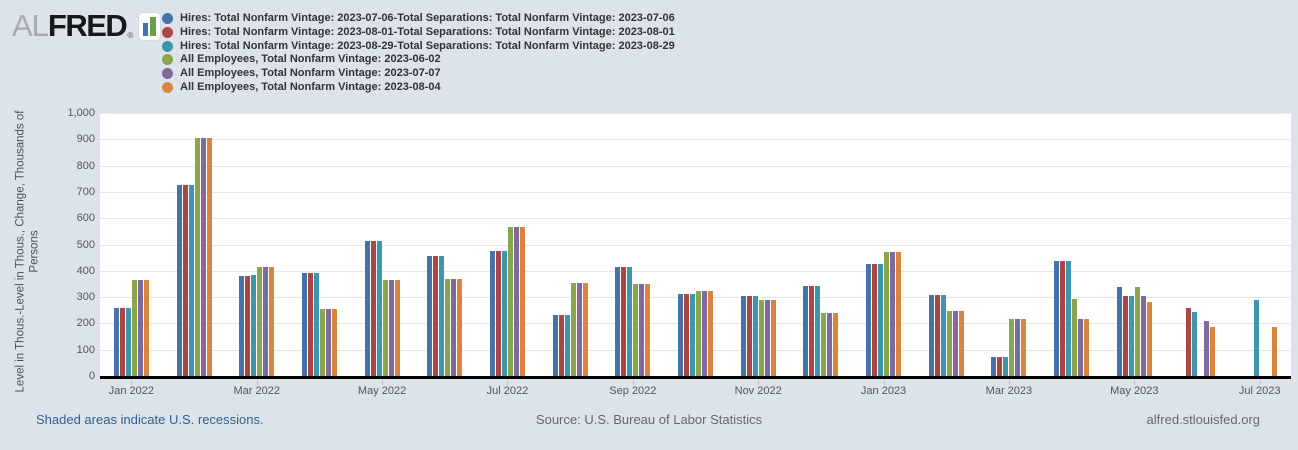 The image size is (1298, 450). Describe the element at coordinates (86, 26) in the screenshot. I see `alfred-logo: AL FRED ®` at that location.